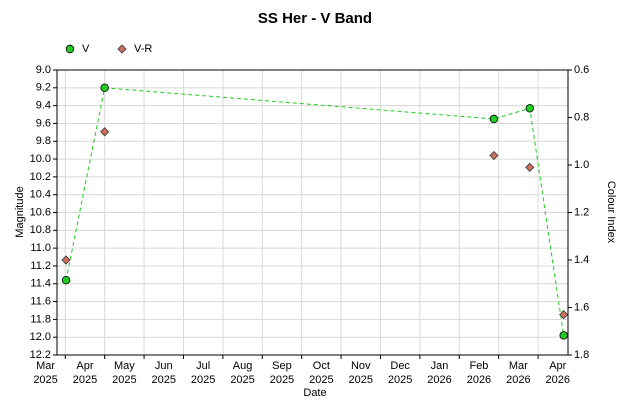  I want to click on y-tick-label: 11.2, so click(40, 266).